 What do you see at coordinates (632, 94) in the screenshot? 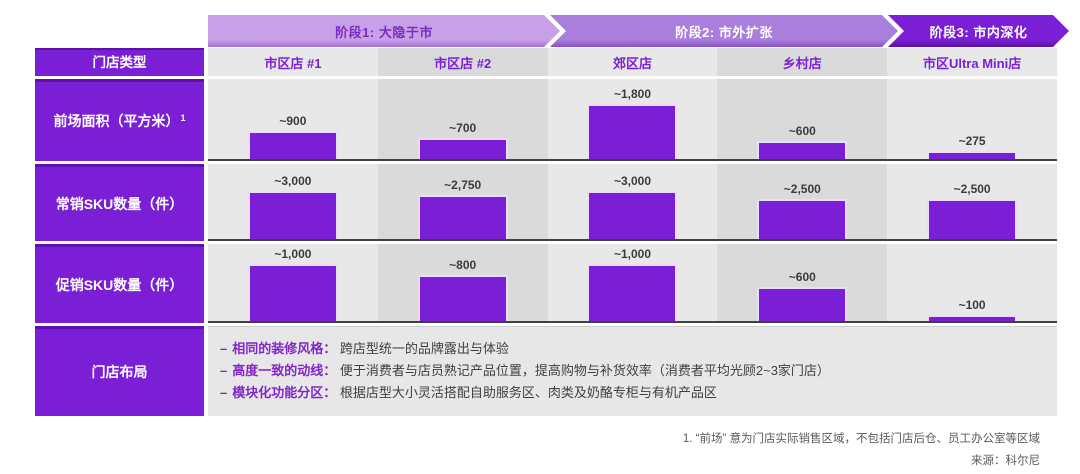
I see `bar-value-label: ~1,800` at bounding box center [632, 94].